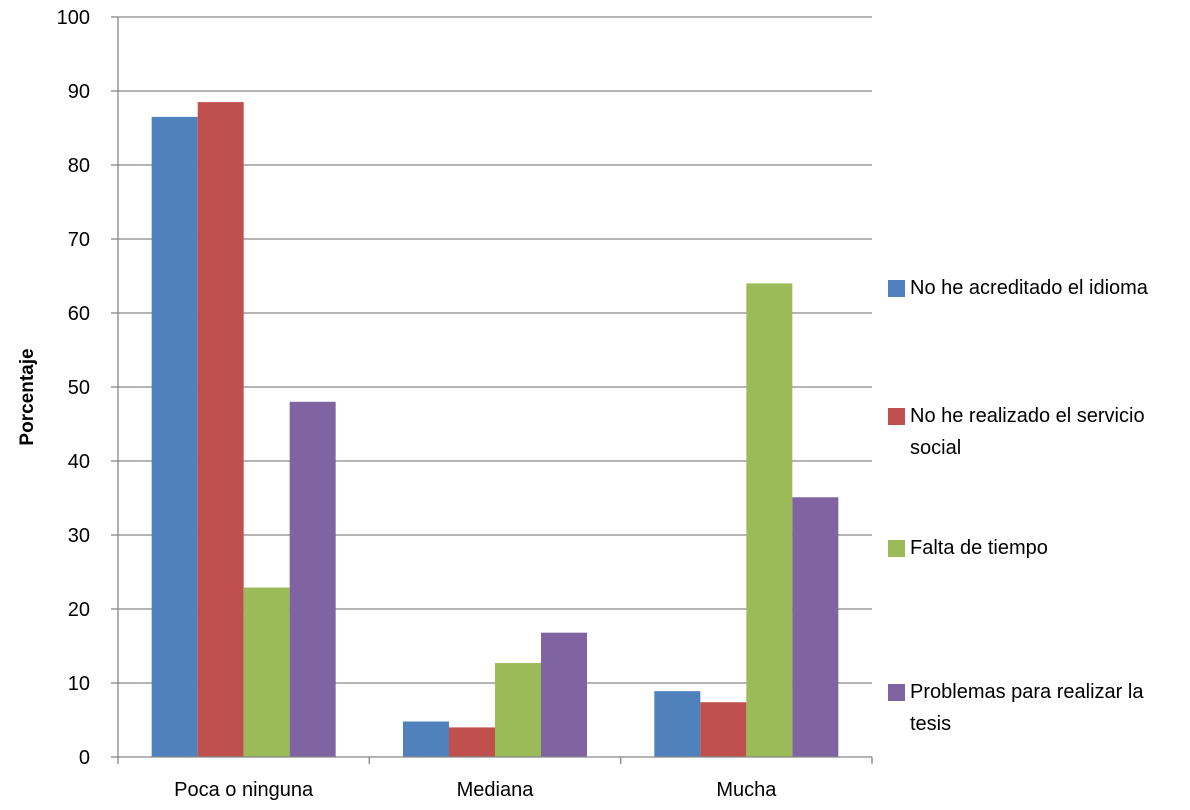 Image resolution: width=1190 pixels, height=810 pixels. Describe the element at coordinates (73, 18) in the screenshot. I see `y-tick-label: 100` at that location.